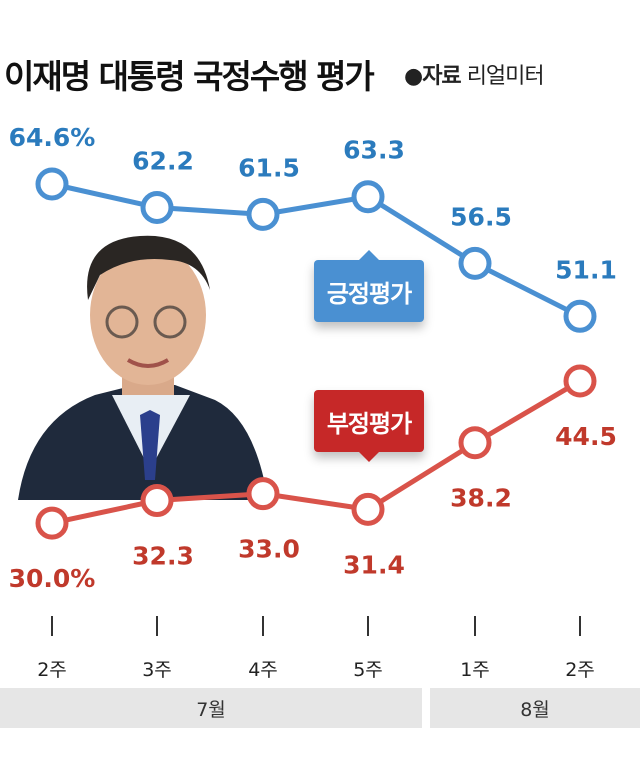 The image size is (640, 761). What do you see at coordinates (481, 216) in the screenshot?
I see `data-label-positive: 56.5` at bounding box center [481, 216].